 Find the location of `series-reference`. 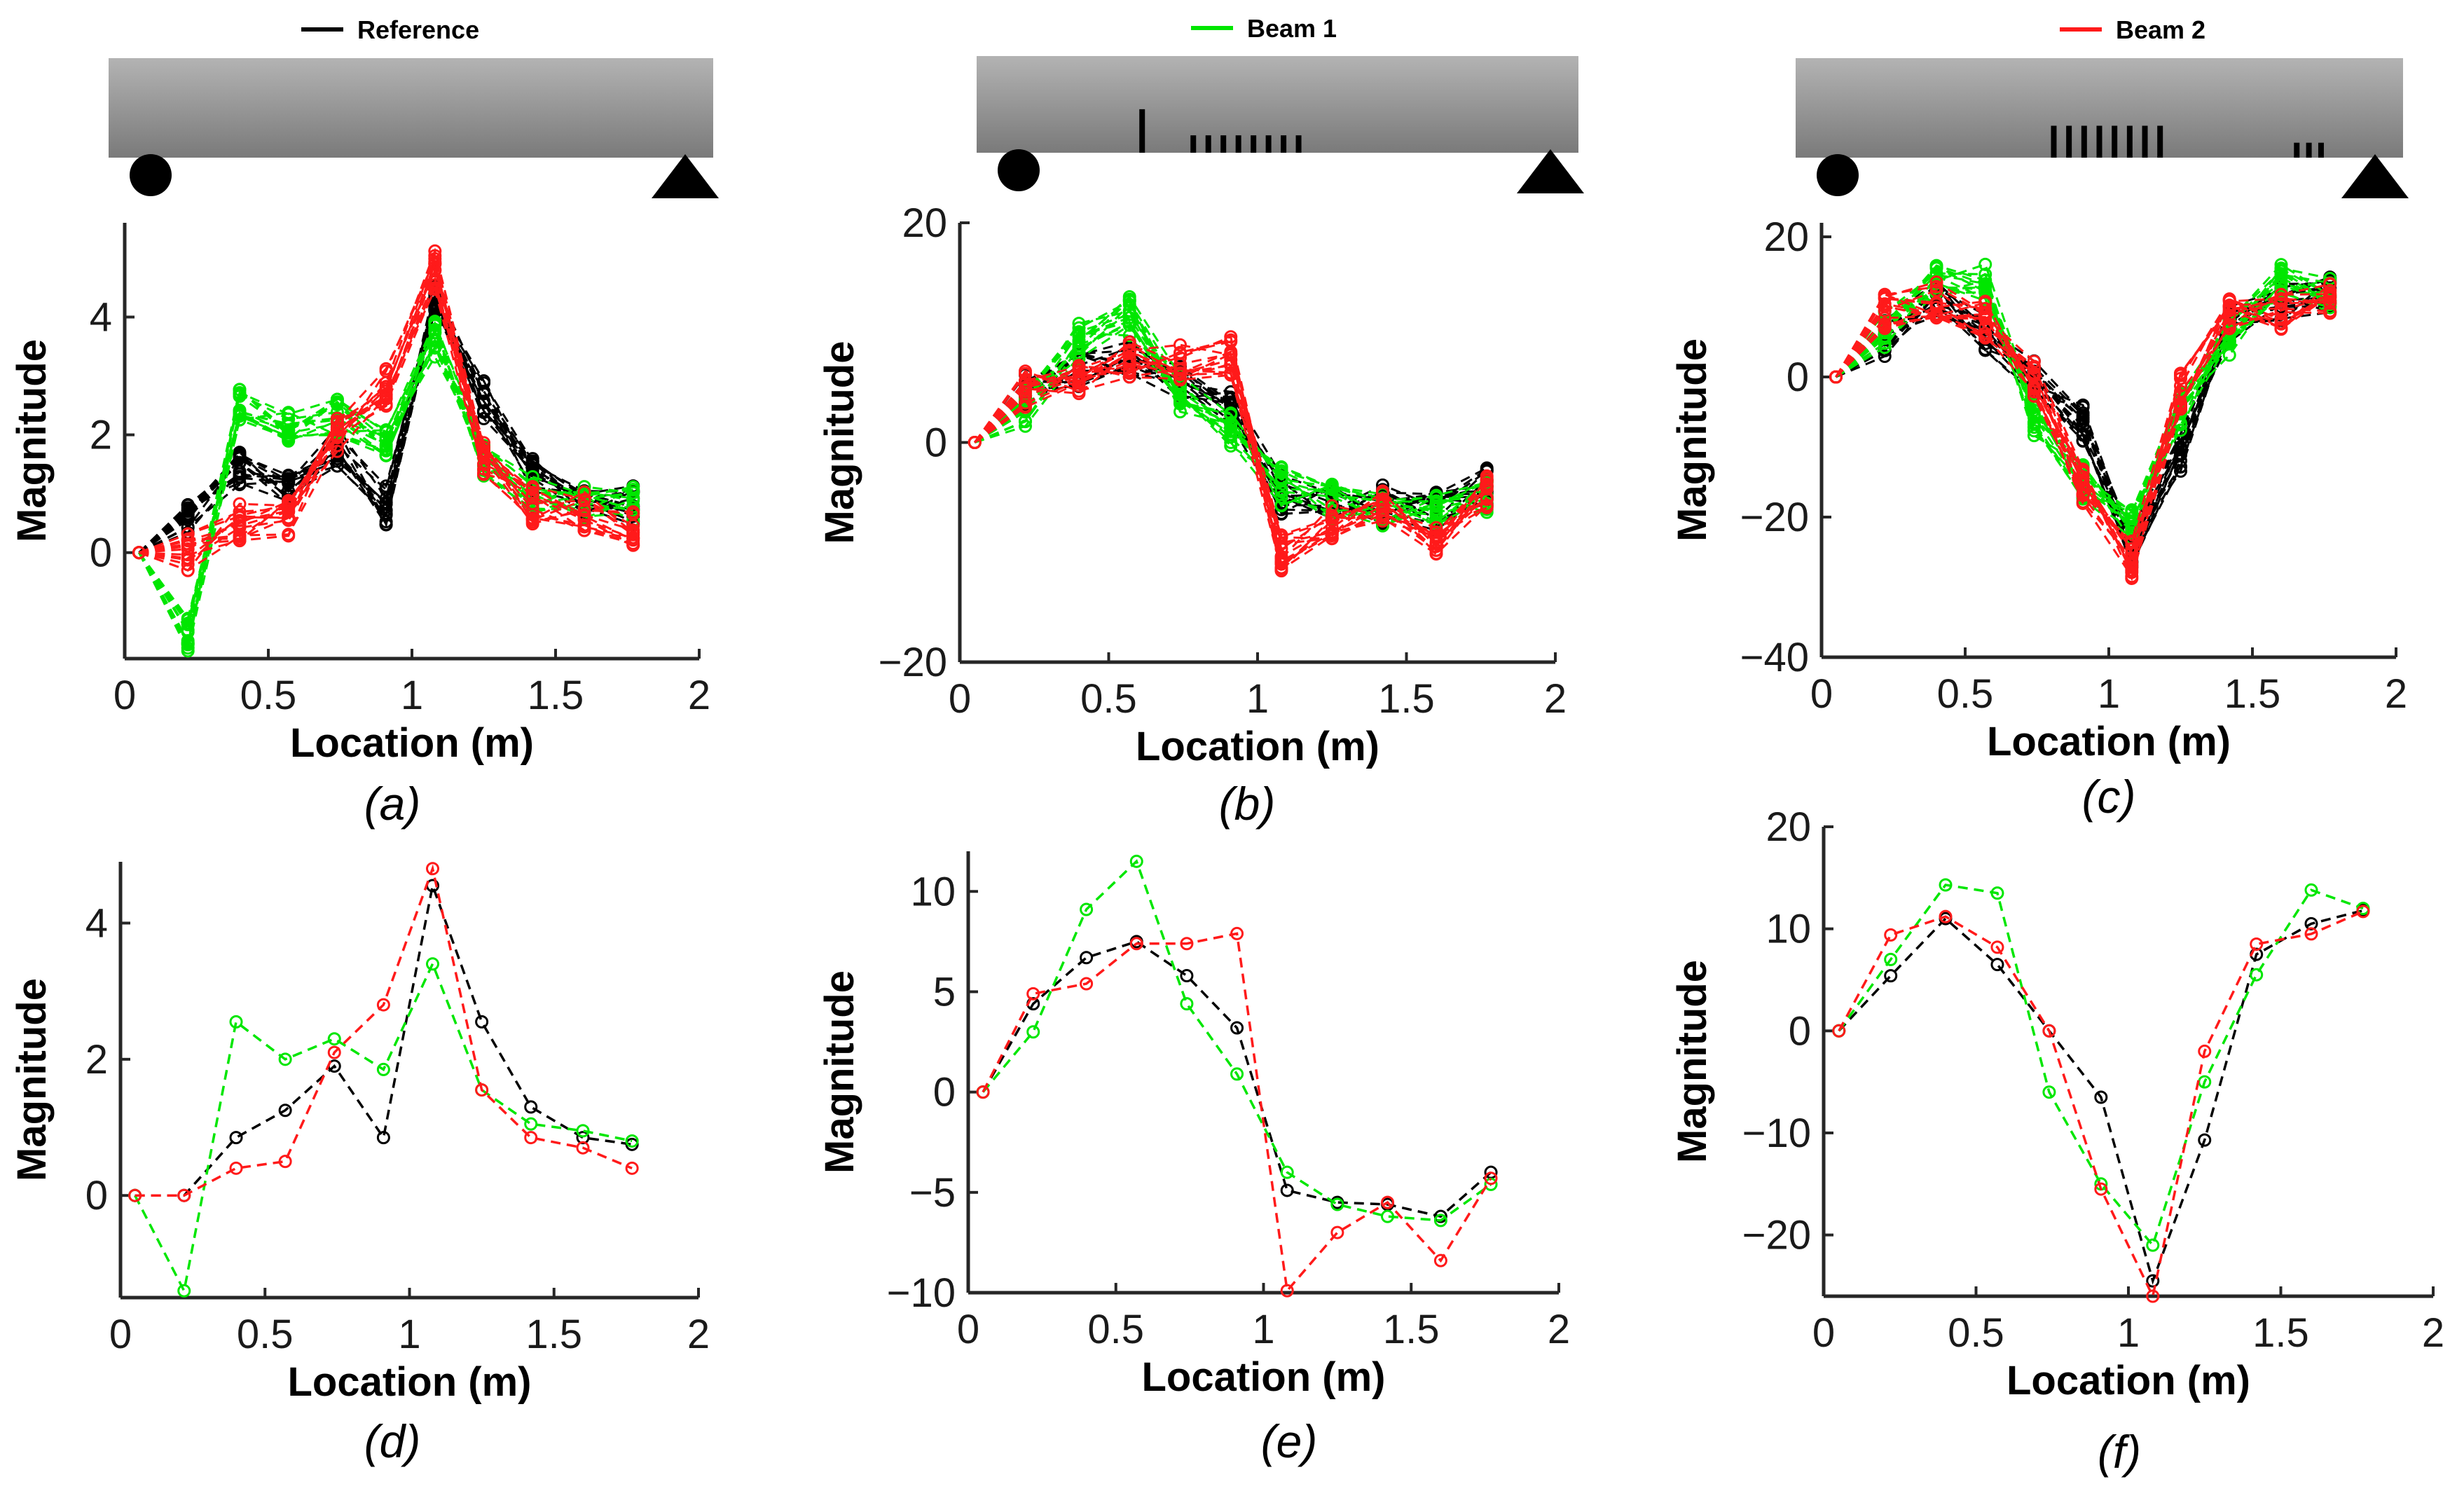

series-reference is located at coordinates (386, 419).